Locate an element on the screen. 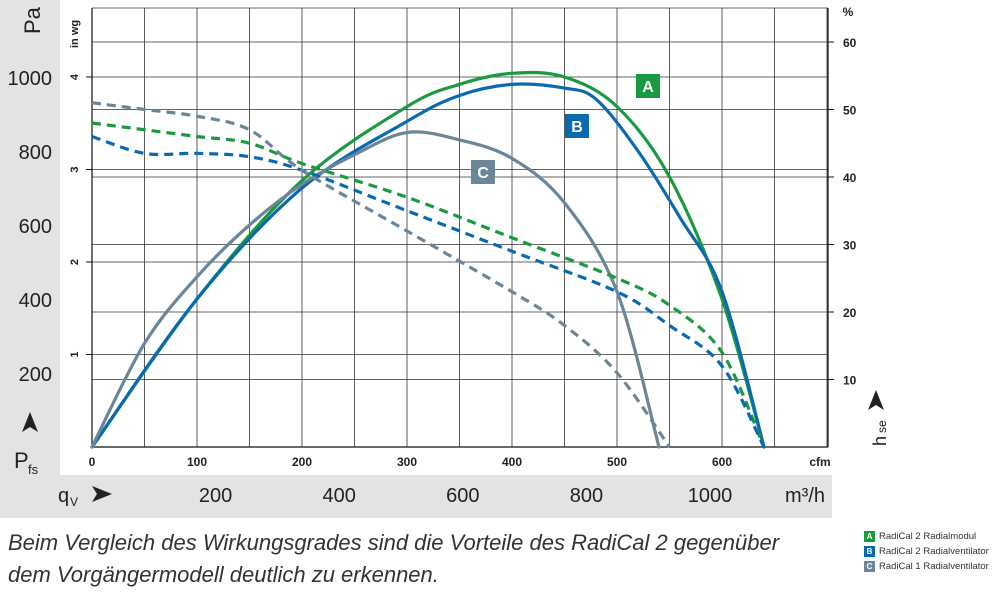 The width and height of the screenshot is (1000, 600). y-axis-arrow is located at coordinates (30, 422).